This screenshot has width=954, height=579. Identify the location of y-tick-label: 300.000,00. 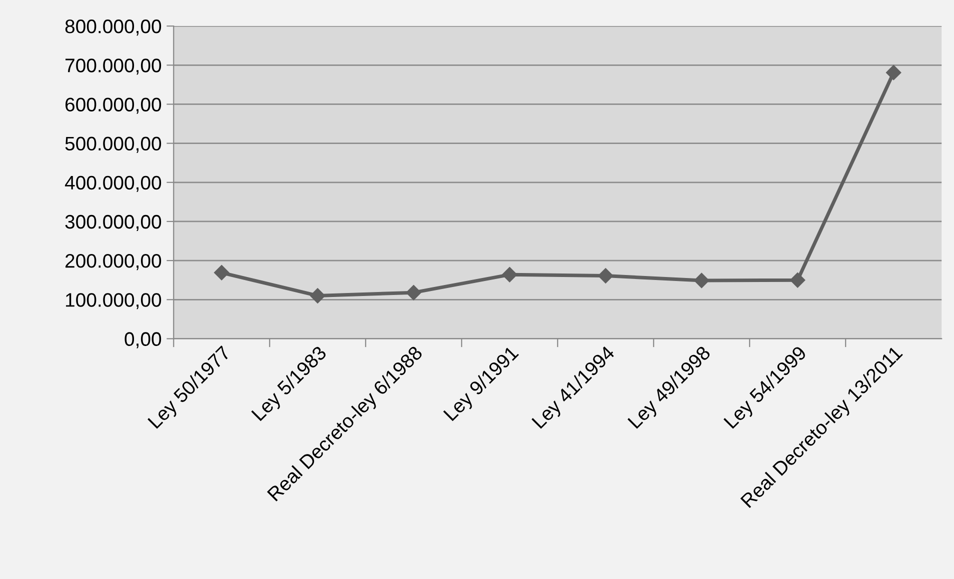
(113, 222).